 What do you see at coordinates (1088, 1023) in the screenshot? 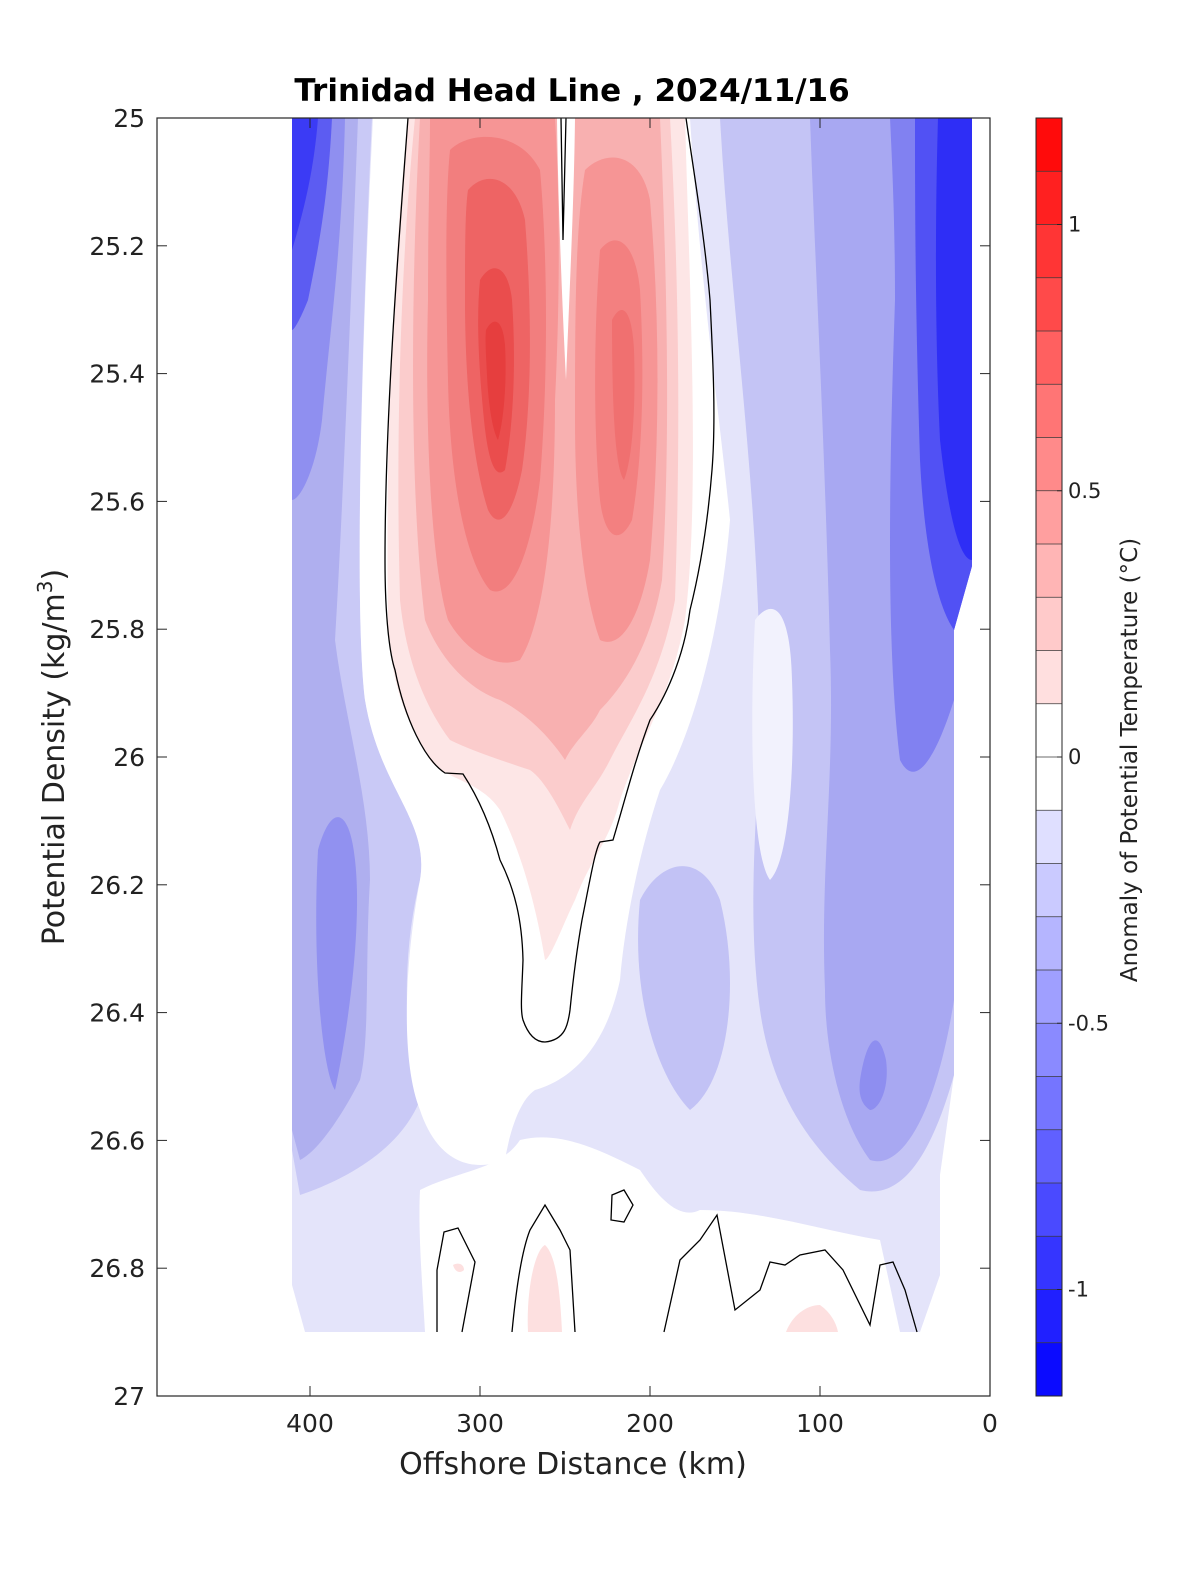
I see `colorbar-tick-label: -0.5` at bounding box center [1088, 1023].